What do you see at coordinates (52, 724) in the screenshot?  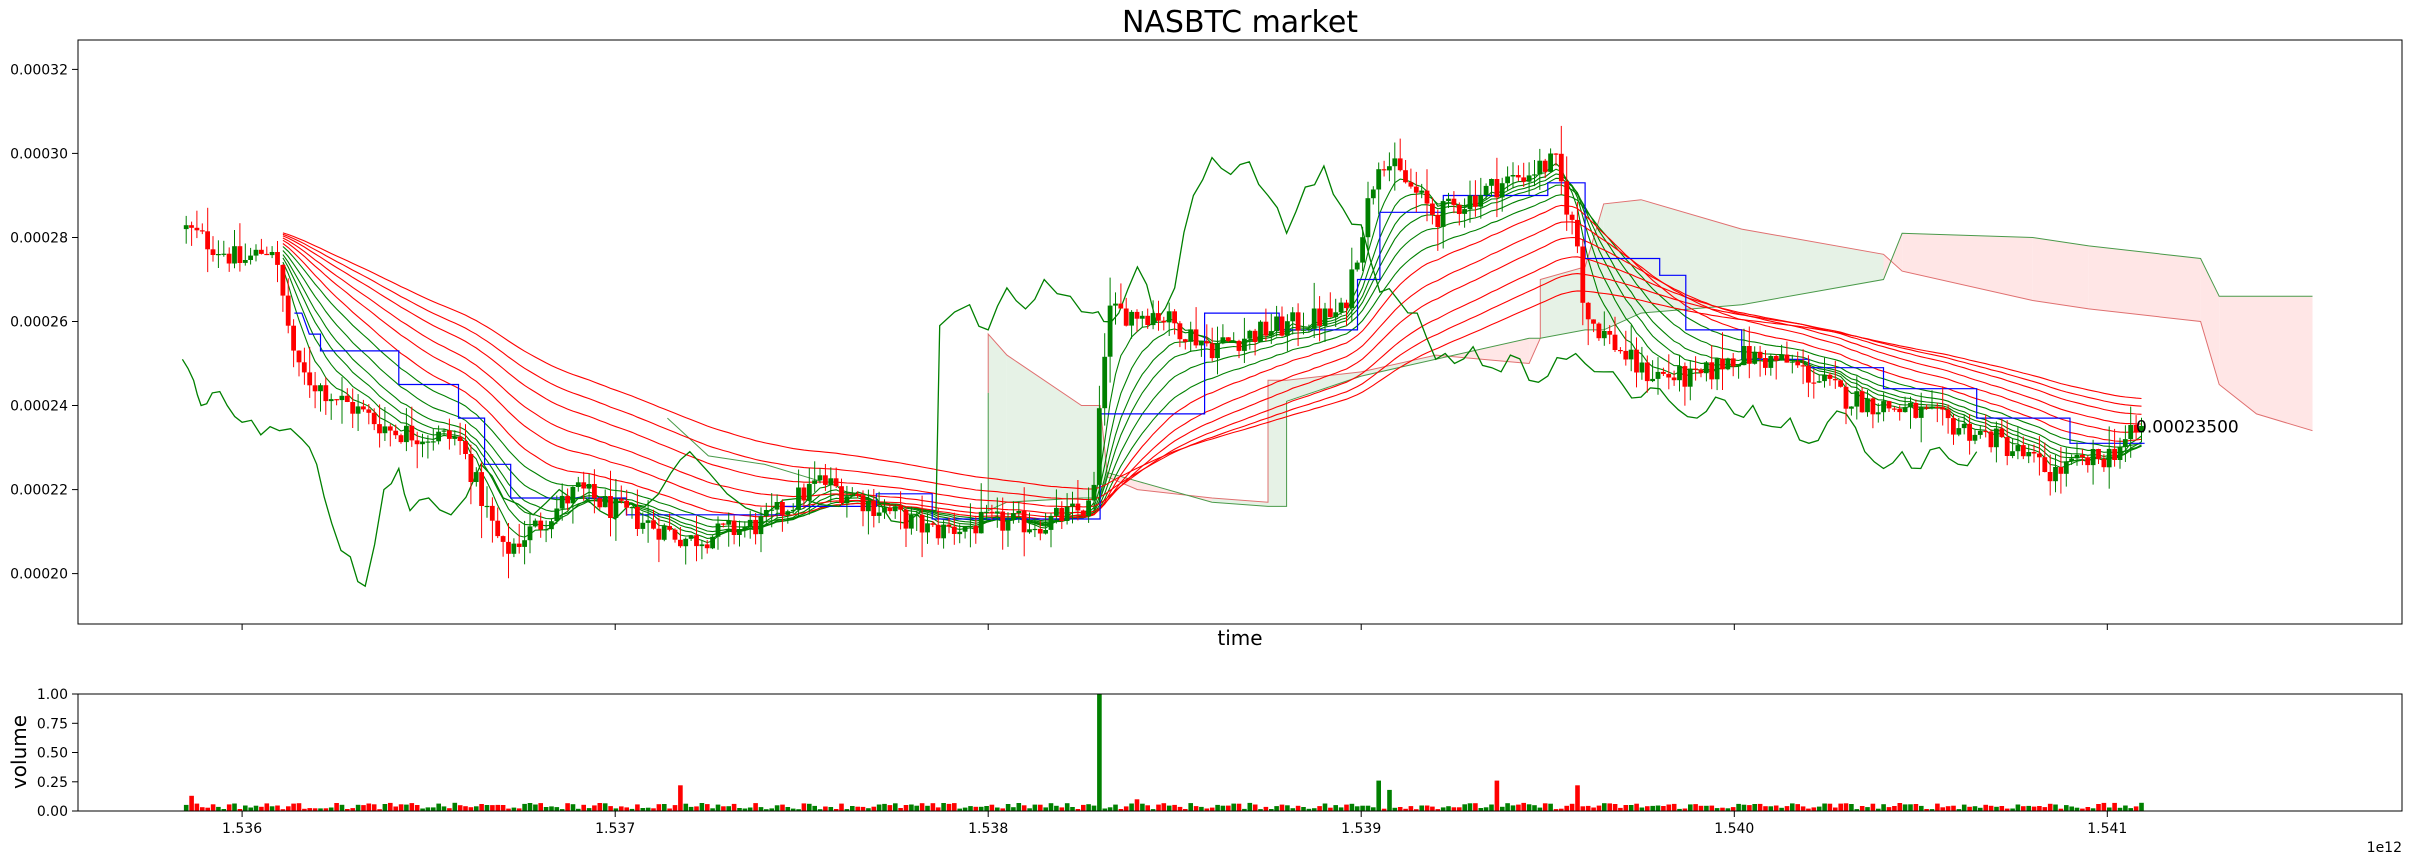 I see `volume-y-tick-label: 0.75` at bounding box center [52, 724].